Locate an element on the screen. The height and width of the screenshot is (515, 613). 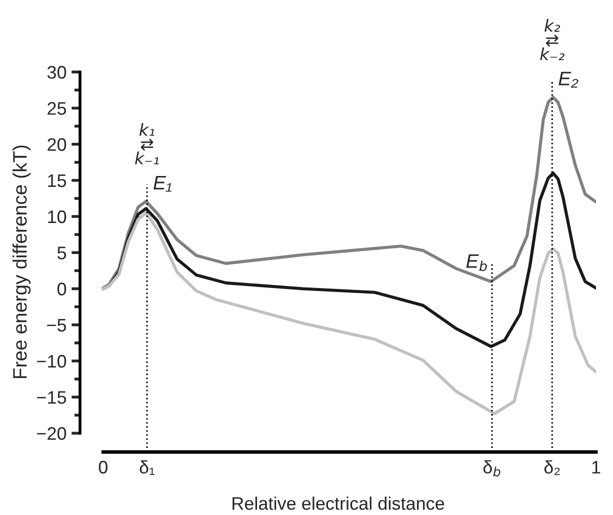
y-axis-title: Free energy difference (kT) is located at coordinates (21, 262).